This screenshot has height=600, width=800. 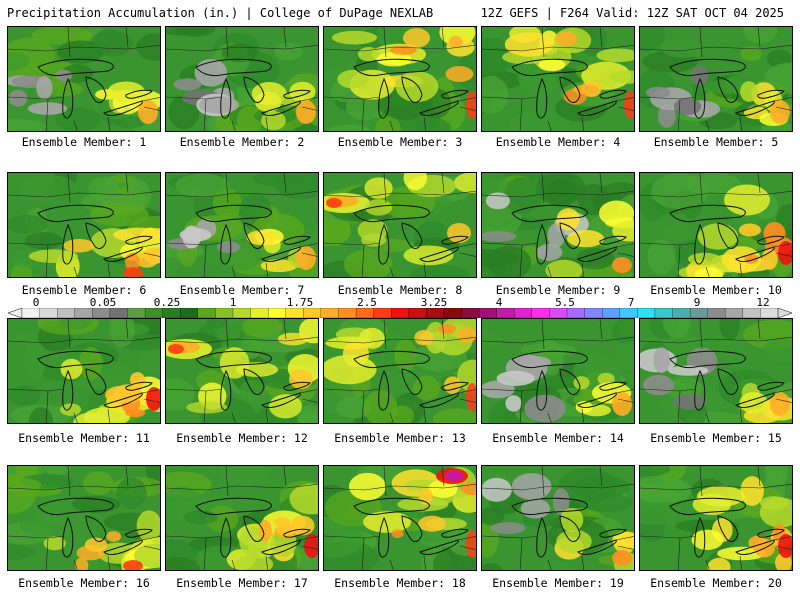 I want to click on ensemble-member-label: Ensemble Member: 18, so click(x=400, y=583).